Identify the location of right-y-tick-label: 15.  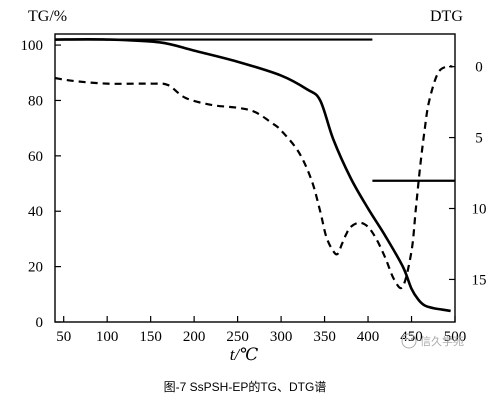
(479, 280).